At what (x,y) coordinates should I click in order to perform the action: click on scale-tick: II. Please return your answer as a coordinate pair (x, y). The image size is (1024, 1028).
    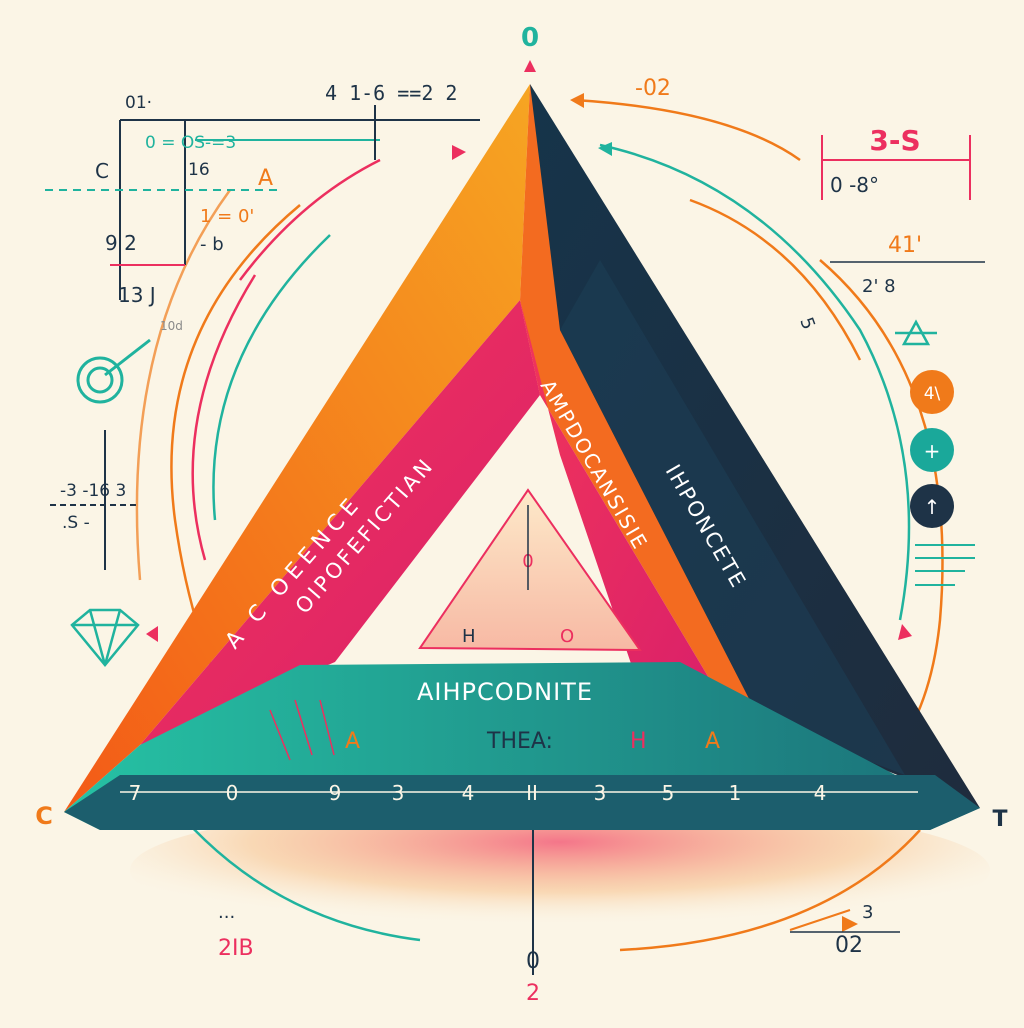
    Looking at the image, I should click on (532, 793).